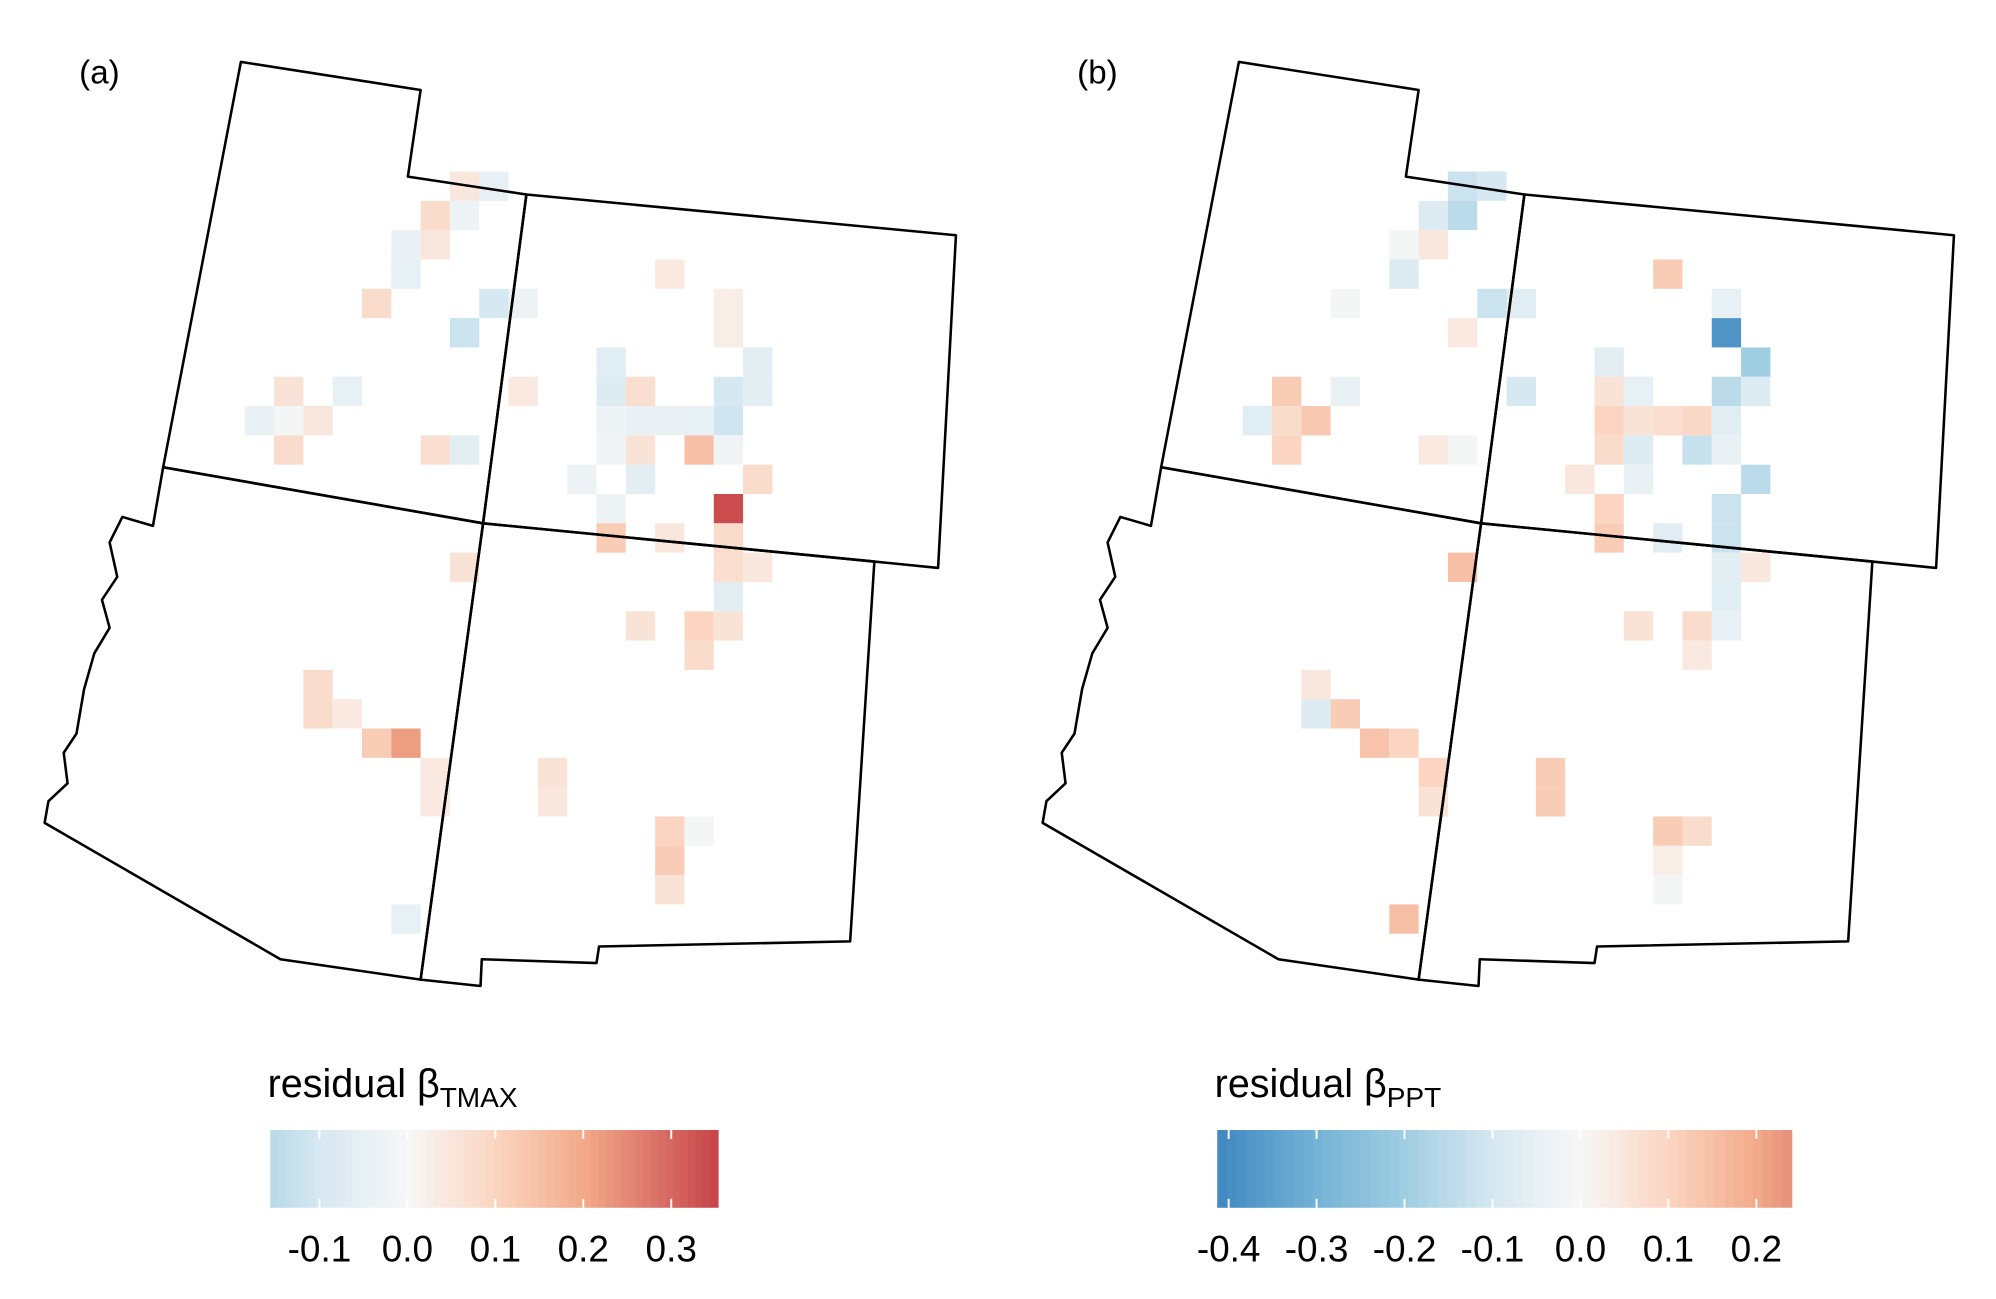 Image resolution: width=1996 pixels, height=1299 pixels. I want to click on colorbar-tick-label: 0.3, so click(671, 1248).